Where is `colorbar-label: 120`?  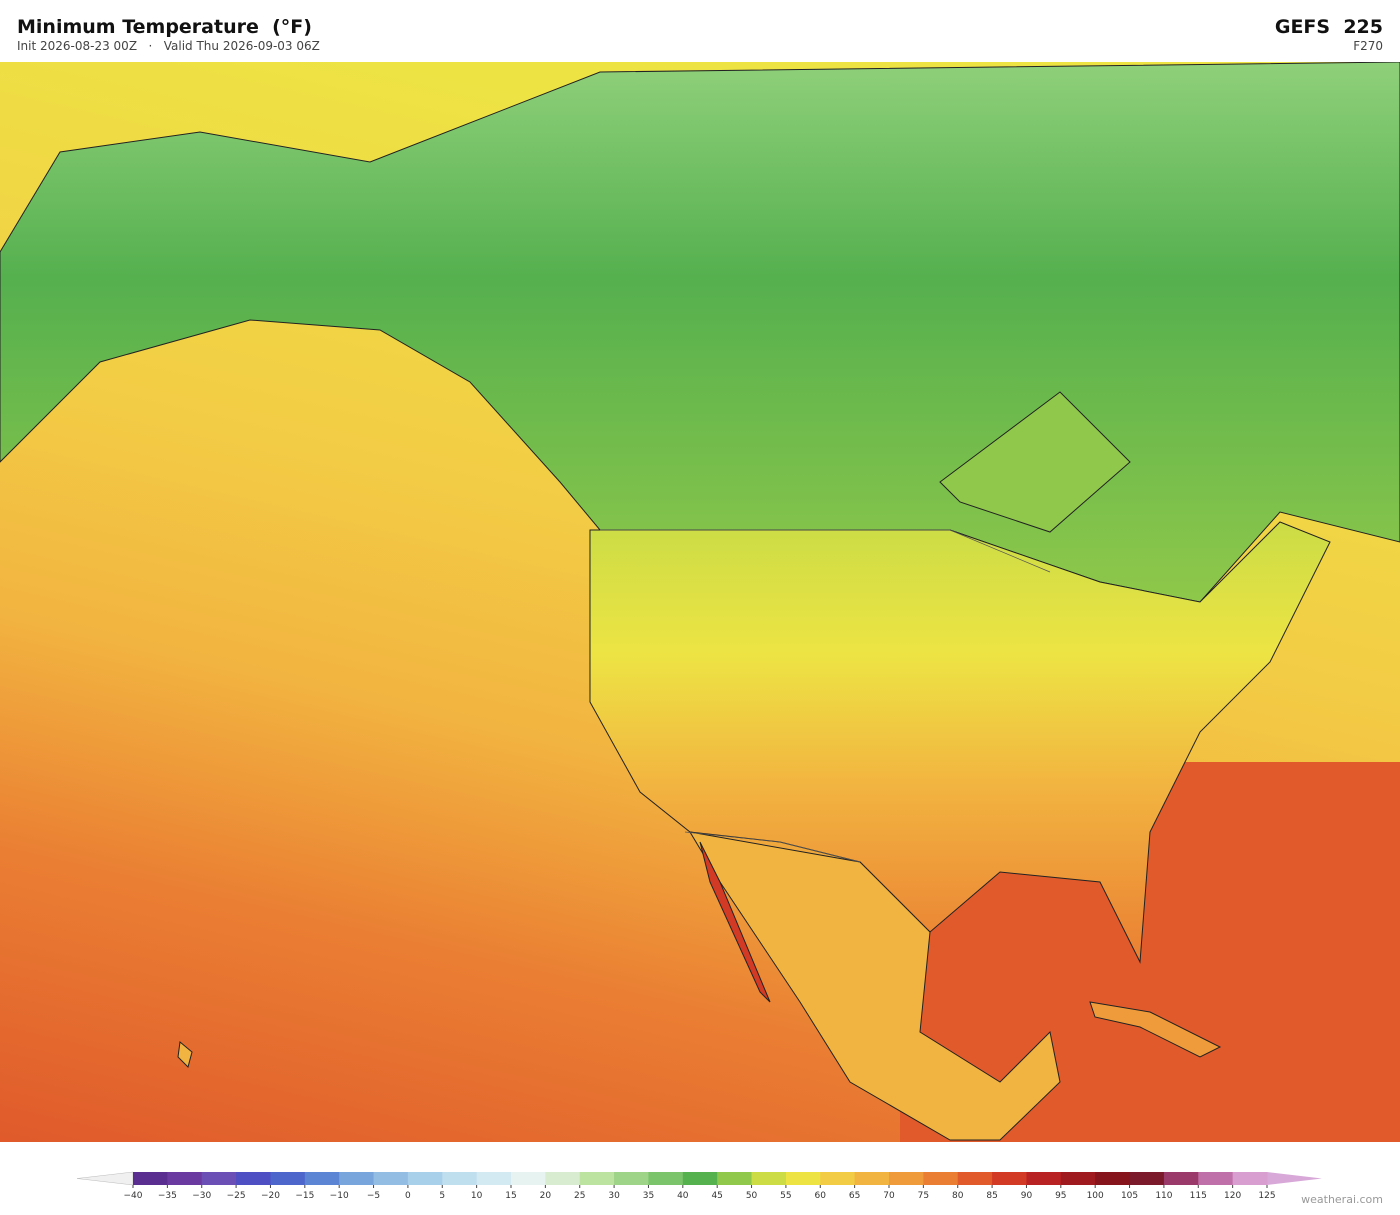
colorbar-label: 120 is located at coordinates (1232, 1196).